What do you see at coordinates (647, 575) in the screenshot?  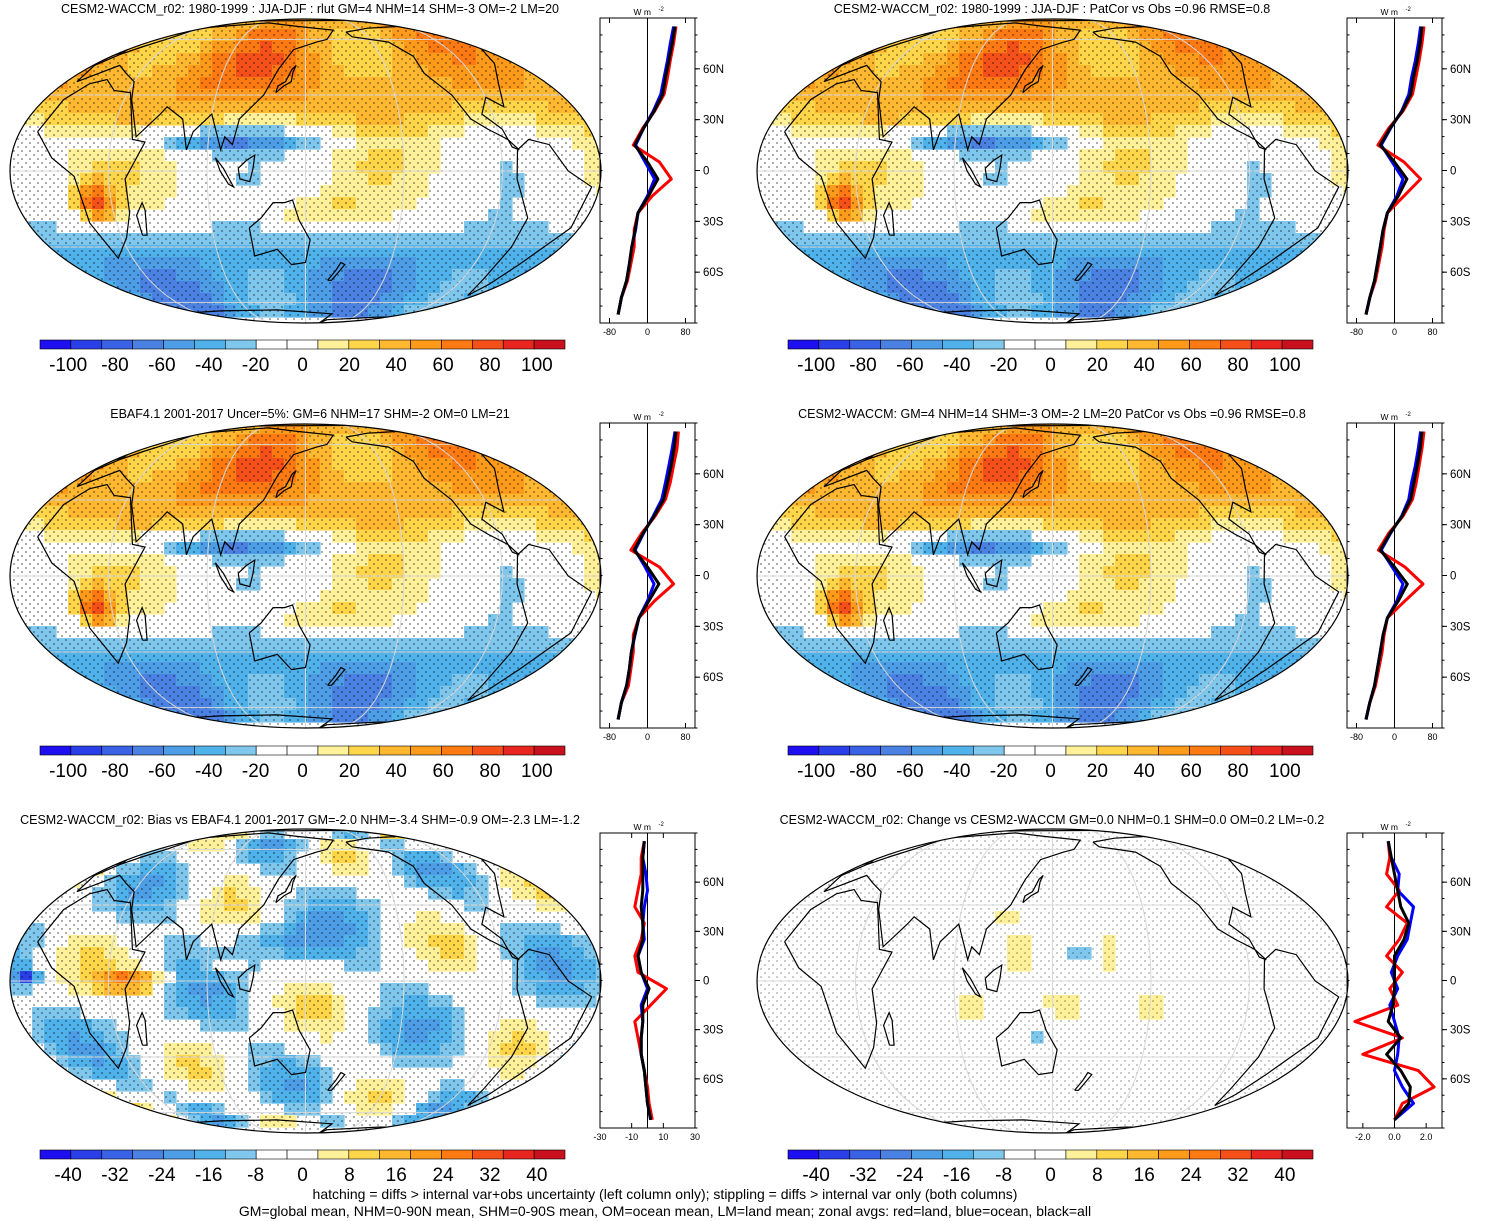 I see `zonal-line-all` at bounding box center [647, 575].